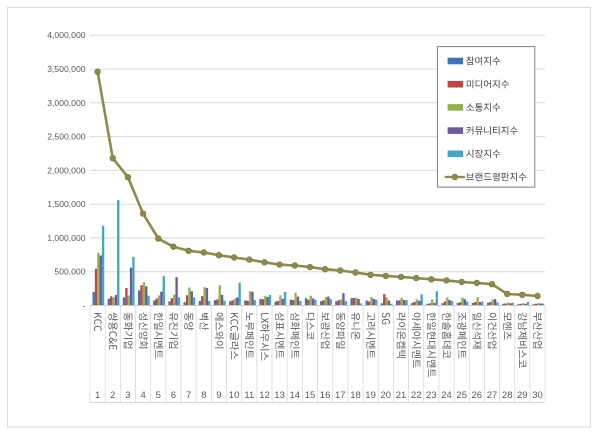 The image size is (600, 440). I want to click on svg-text: 6, so click(173, 395).